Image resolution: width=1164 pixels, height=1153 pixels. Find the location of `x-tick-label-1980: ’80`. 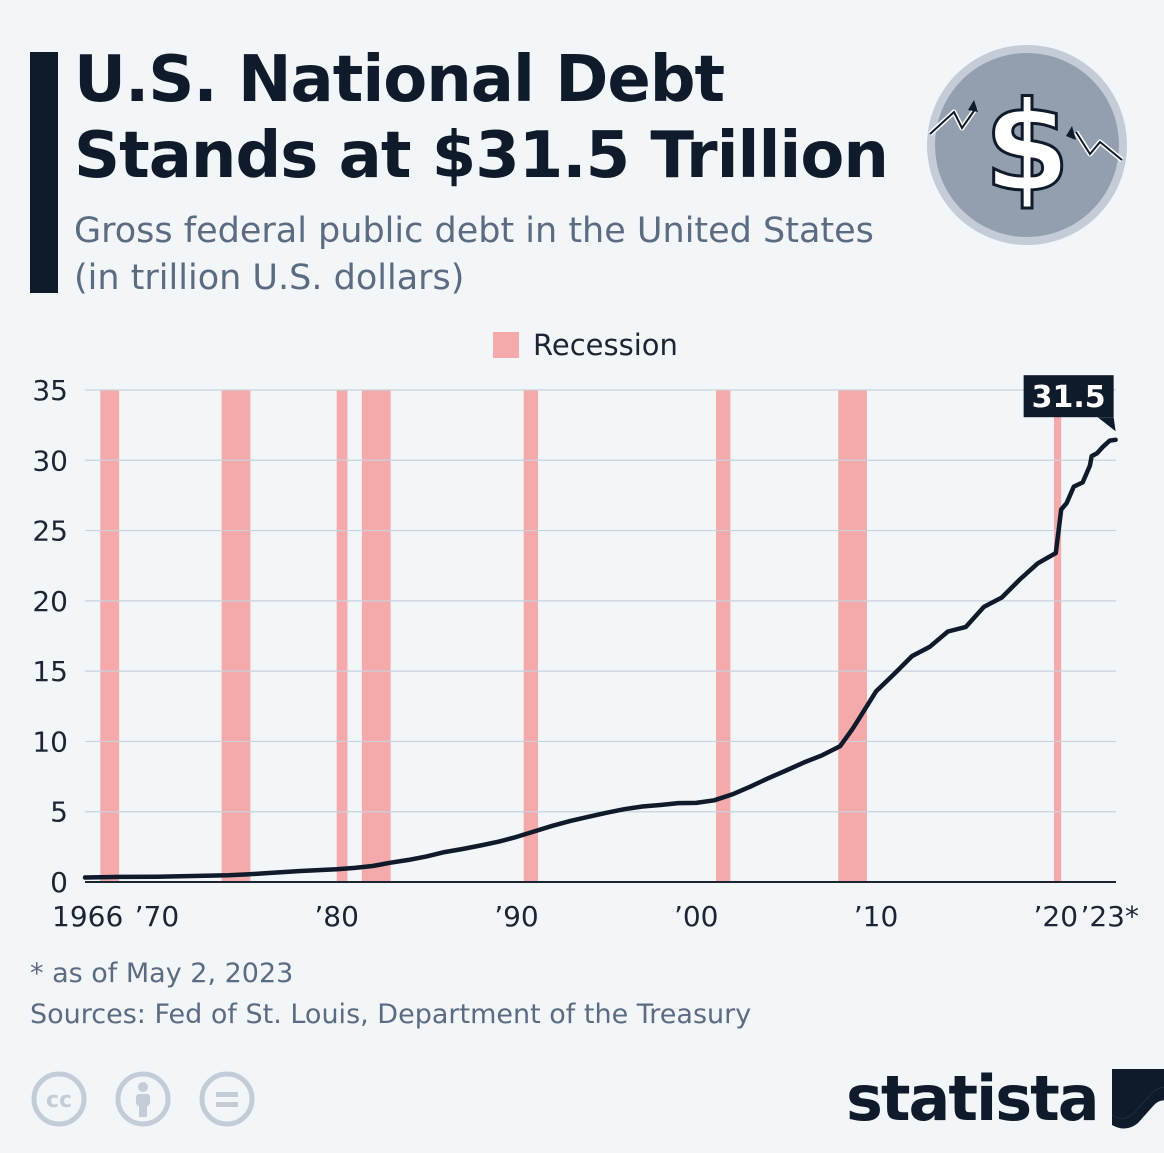

x-tick-label-1980: ’80 is located at coordinates (336, 916).